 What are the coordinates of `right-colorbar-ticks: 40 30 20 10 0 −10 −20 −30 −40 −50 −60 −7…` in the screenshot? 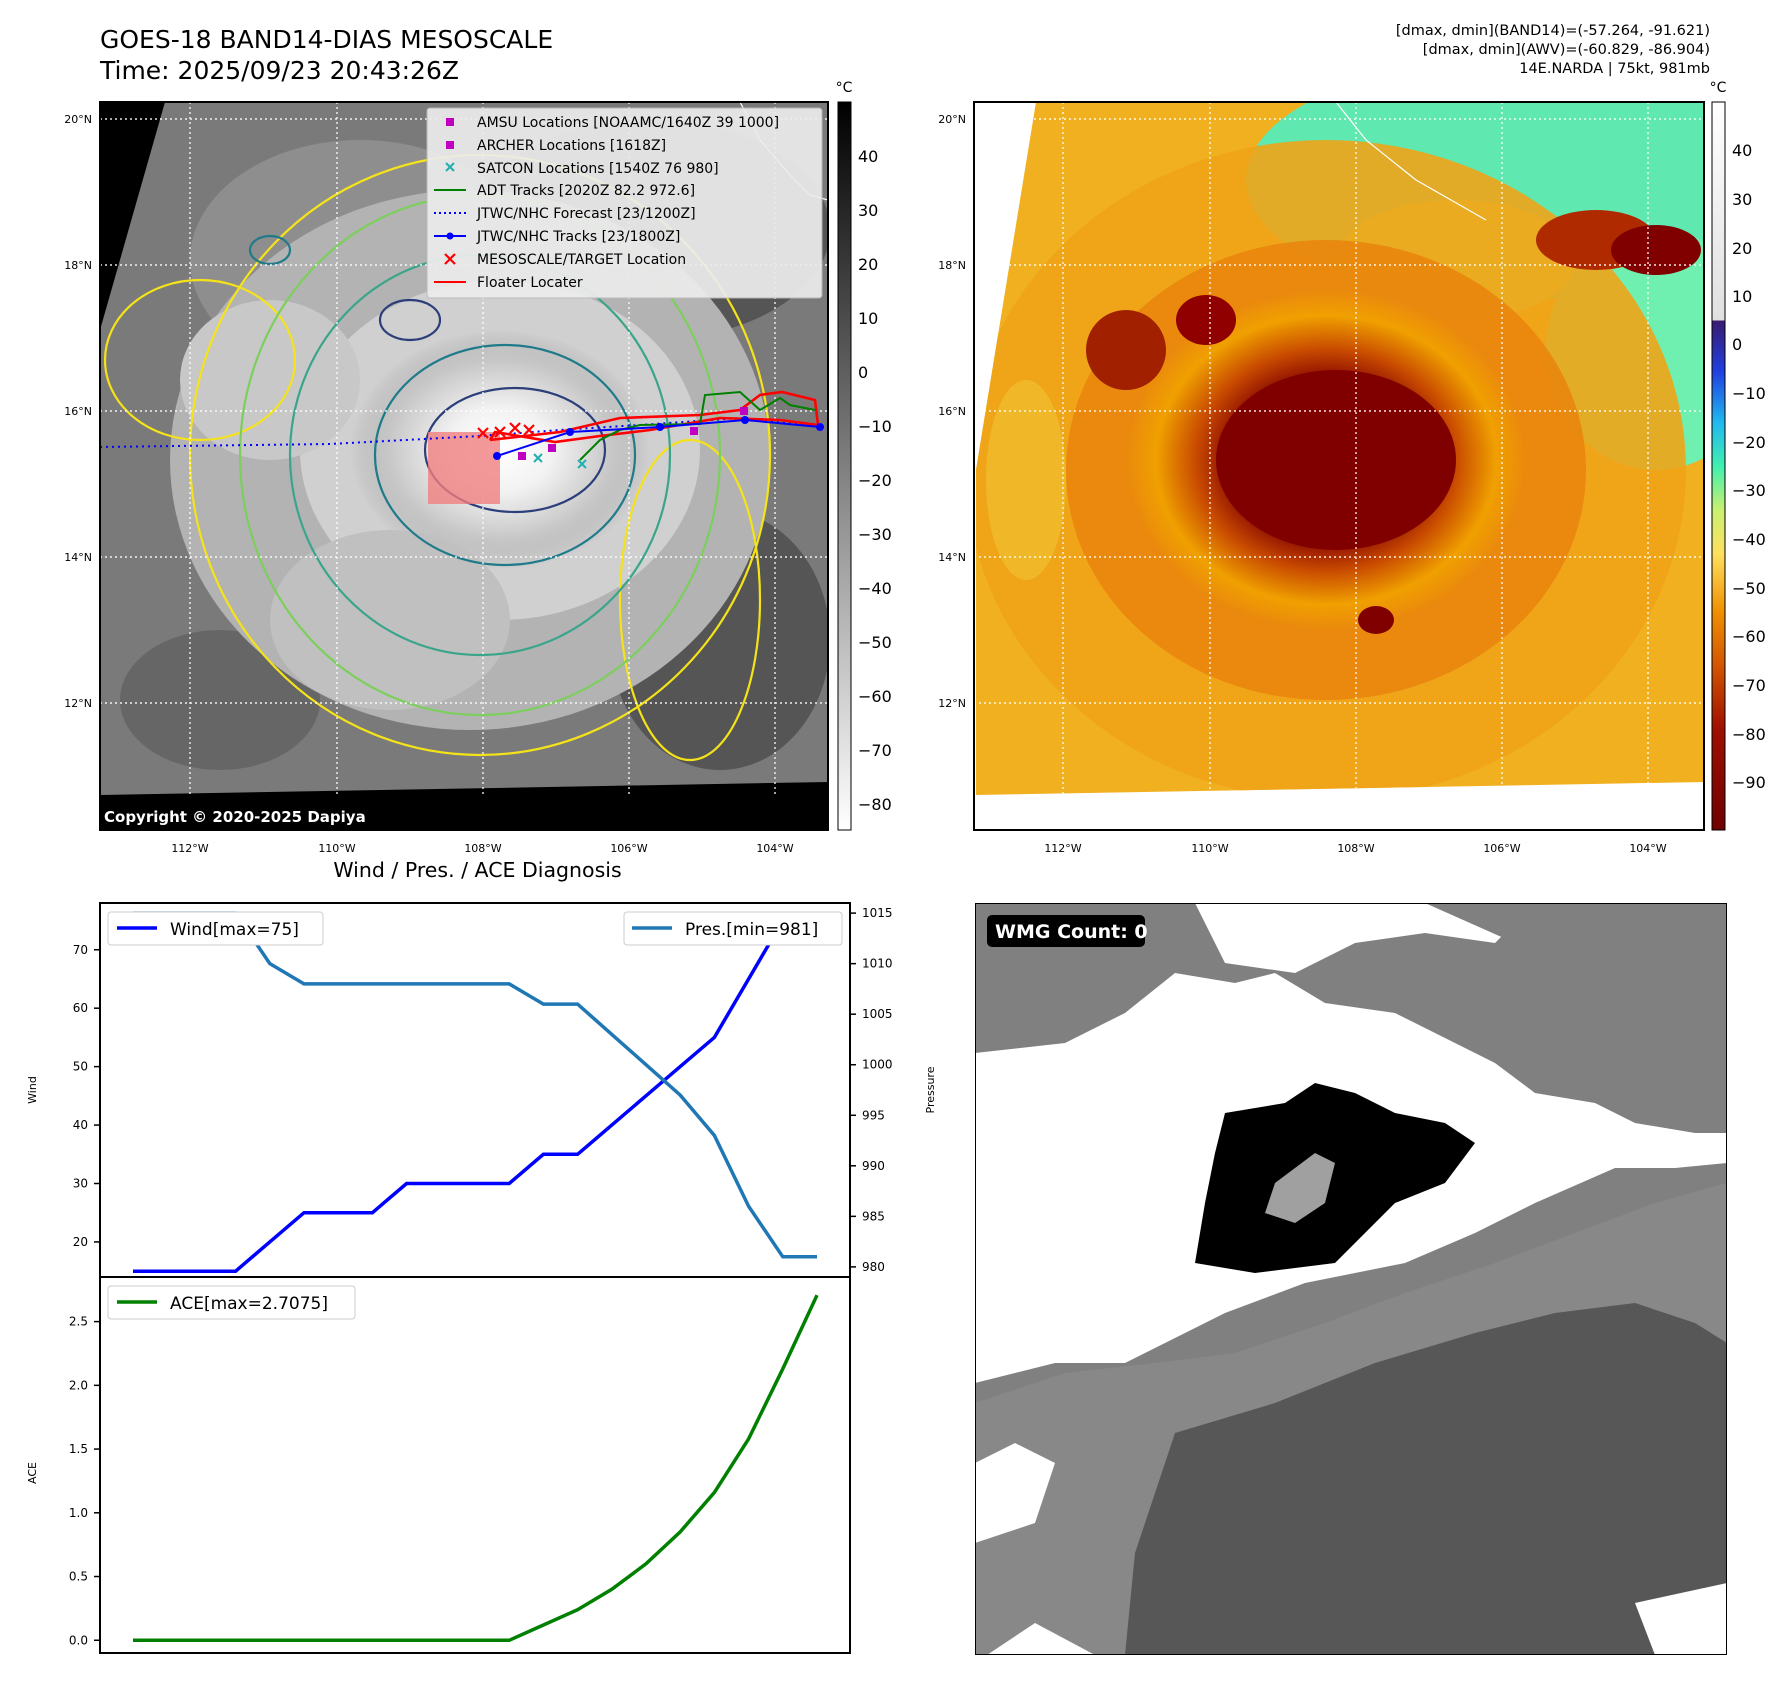 It's located at (1749, 466).